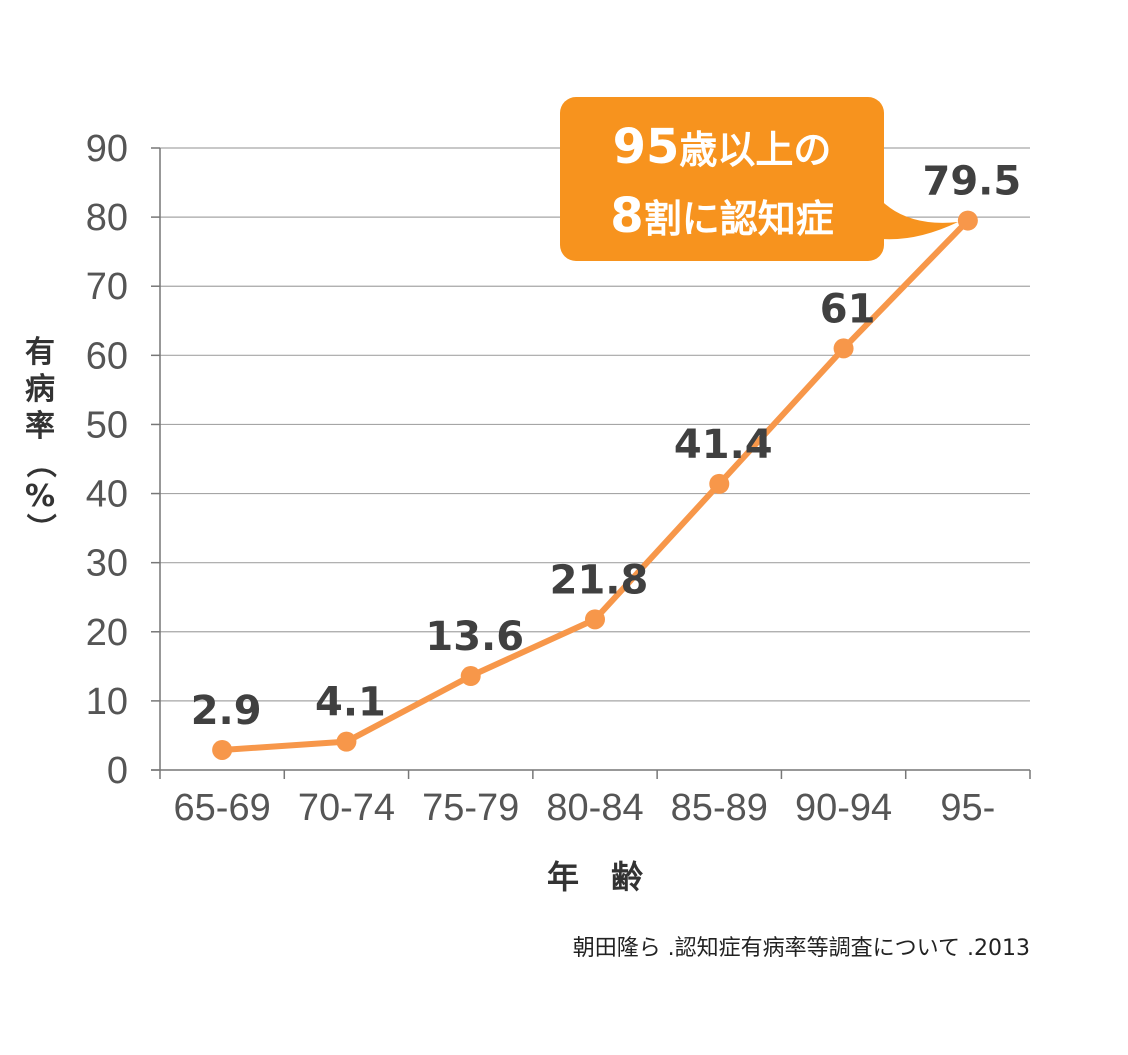 The image size is (1128, 1055). Describe the element at coordinates (843, 808) in the screenshot. I see `x-tick-label: 90-94` at that location.